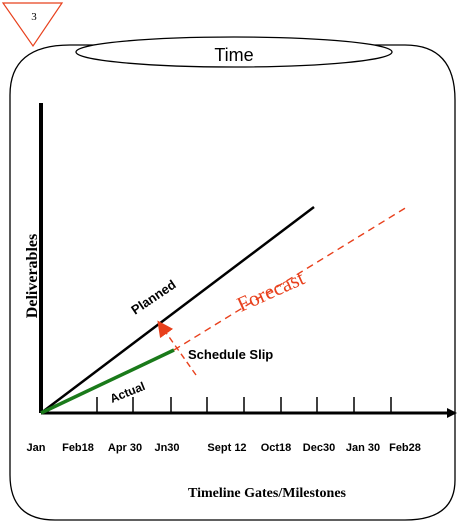 The width and height of the screenshot is (464, 526). I want to click on x-axis-label: Timeline Gates/Milestones, so click(267, 493).